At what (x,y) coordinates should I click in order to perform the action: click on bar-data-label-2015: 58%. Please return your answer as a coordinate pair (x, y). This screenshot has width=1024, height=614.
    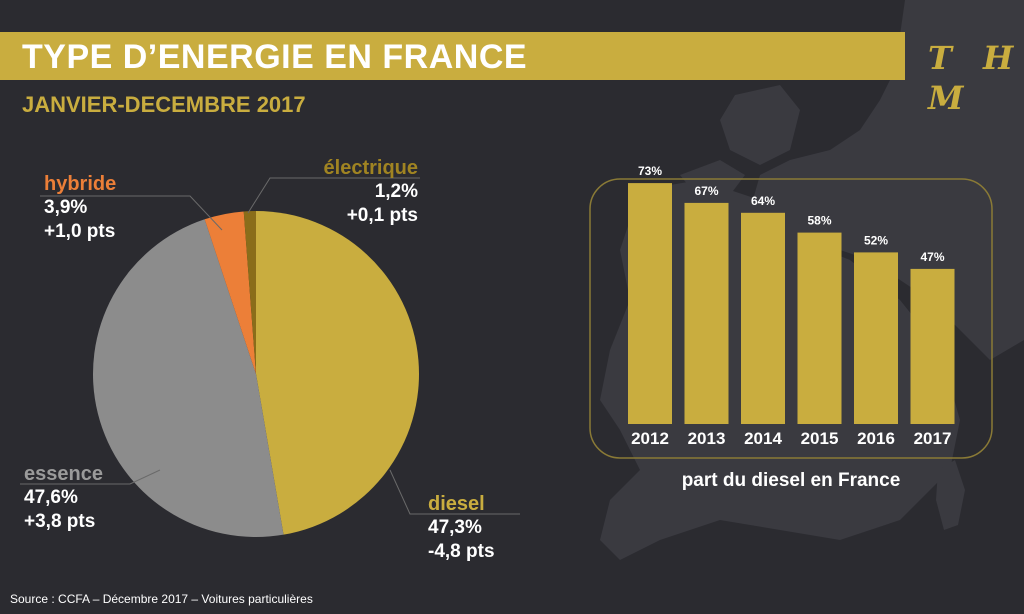
    Looking at the image, I should click on (819, 221).